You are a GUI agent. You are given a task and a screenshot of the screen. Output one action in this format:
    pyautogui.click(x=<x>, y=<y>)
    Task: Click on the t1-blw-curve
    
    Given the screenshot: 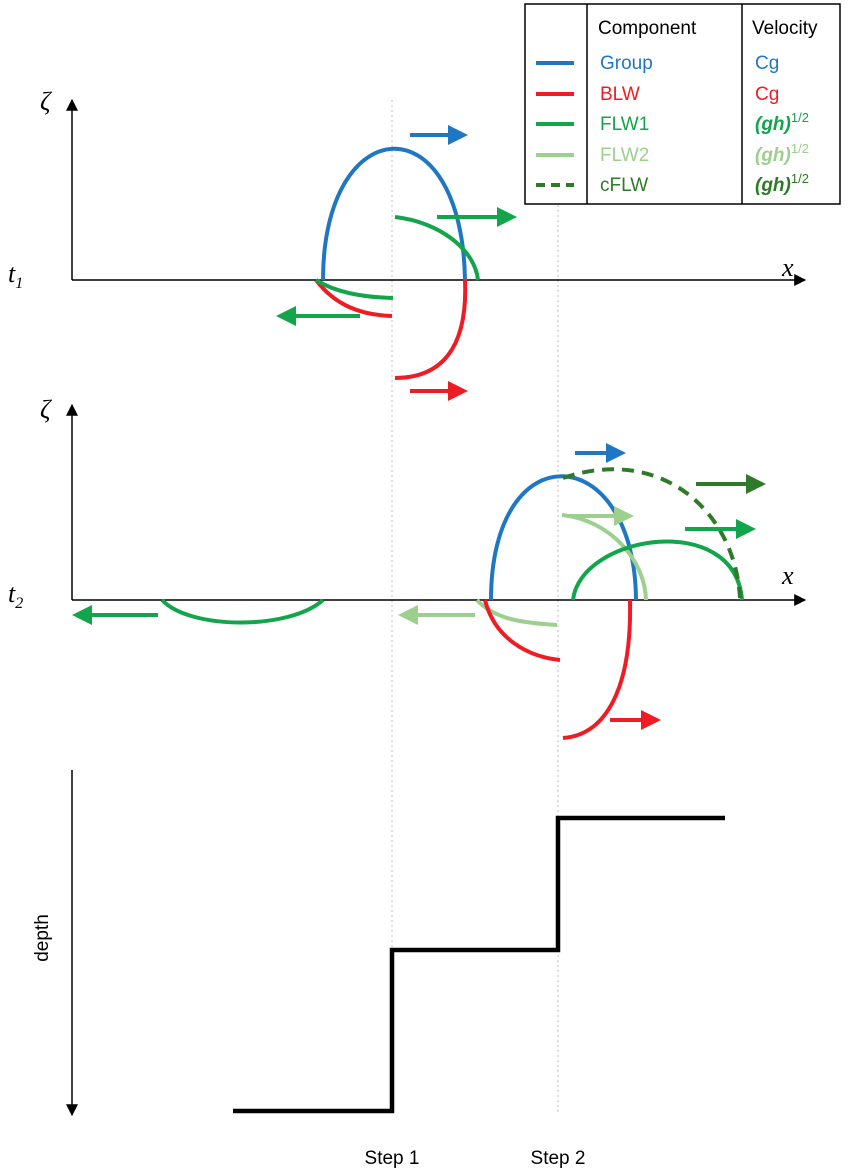 What is the action you would take?
    pyautogui.click(x=391, y=329)
    